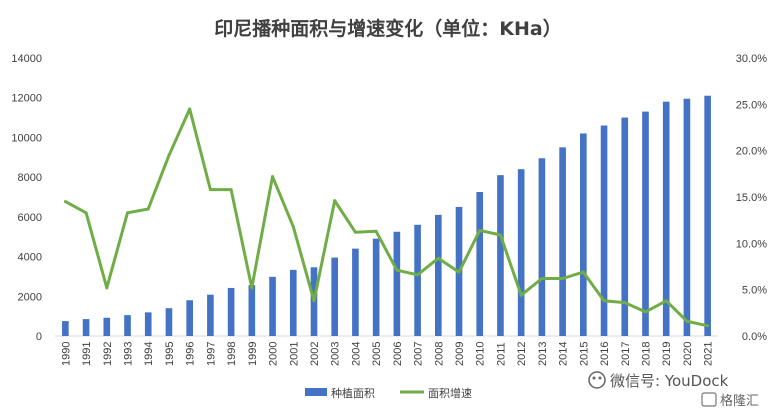  I want to click on y-right-tick-label: 25.0%, so click(751, 105).